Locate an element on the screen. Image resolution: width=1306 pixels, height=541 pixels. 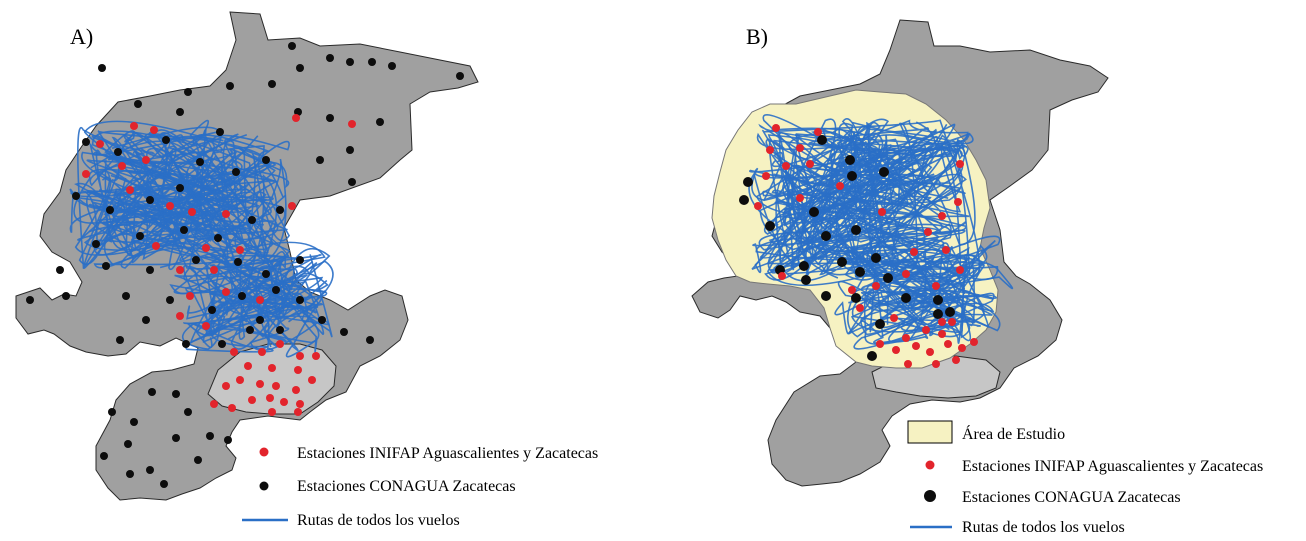
legend-conagua-label-b: Estaciones CONAGUA Zacatecas is located at coordinates (1071, 497).